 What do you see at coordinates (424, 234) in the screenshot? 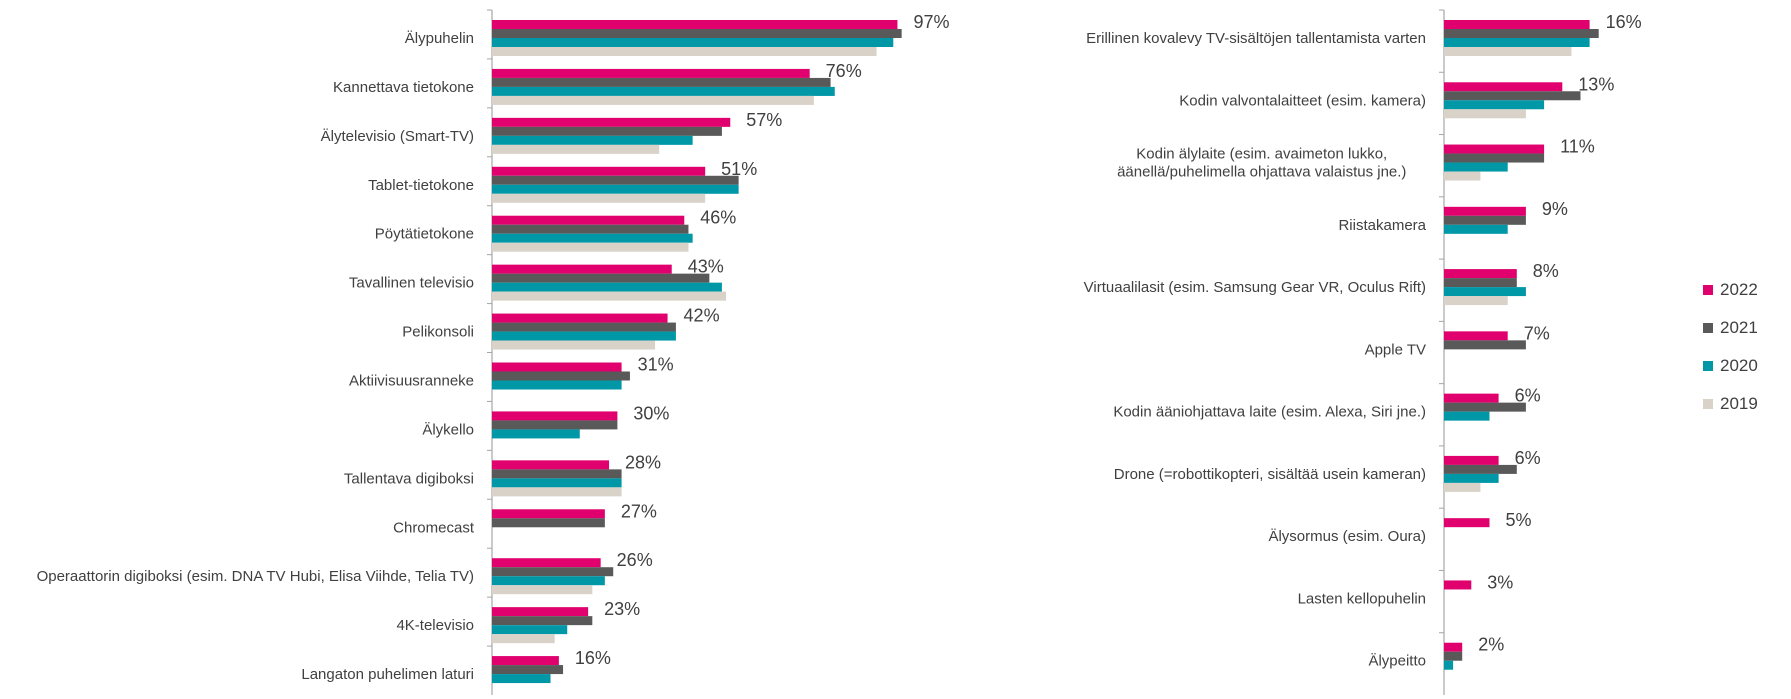
I see `category-label: Pöytätietokone` at bounding box center [424, 234].